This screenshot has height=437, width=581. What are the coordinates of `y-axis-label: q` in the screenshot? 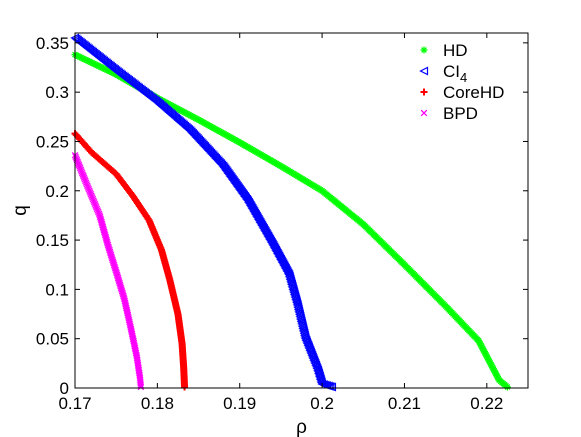 It's located at (20, 210).